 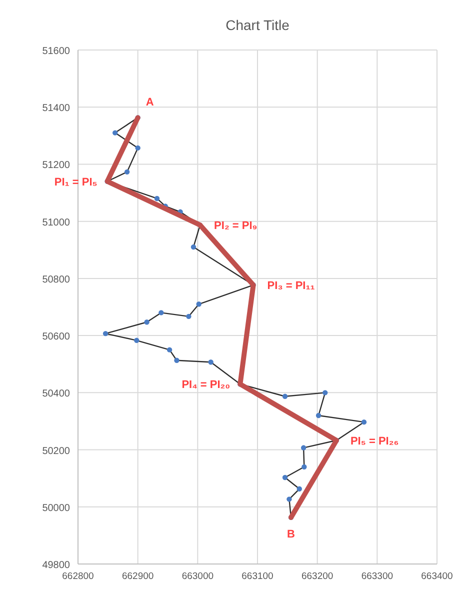 What do you see at coordinates (56, 222) in the screenshot?
I see `y-tick-label: 51000` at bounding box center [56, 222].